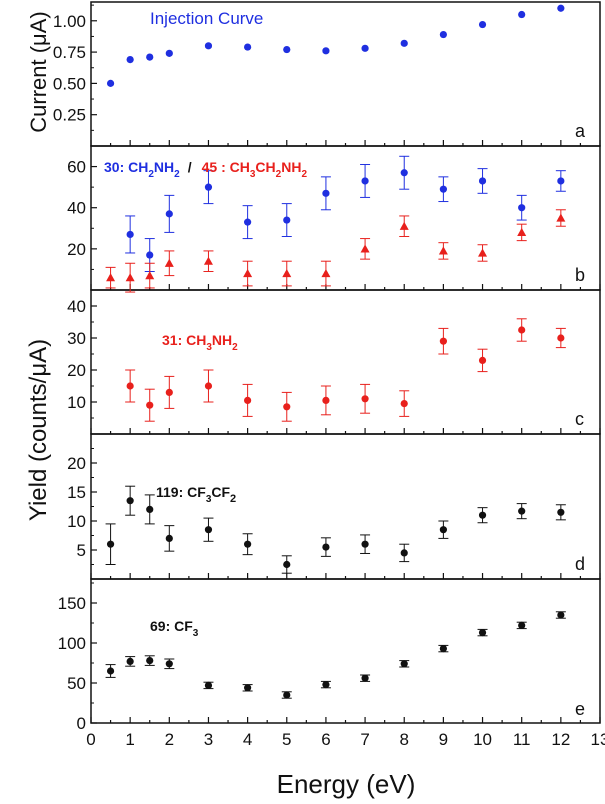 The height and width of the screenshot is (804, 605). Describe the element at coordinates (76, 521) in the screenshot. I see `panel-d-ytick-label: 10` at that location.